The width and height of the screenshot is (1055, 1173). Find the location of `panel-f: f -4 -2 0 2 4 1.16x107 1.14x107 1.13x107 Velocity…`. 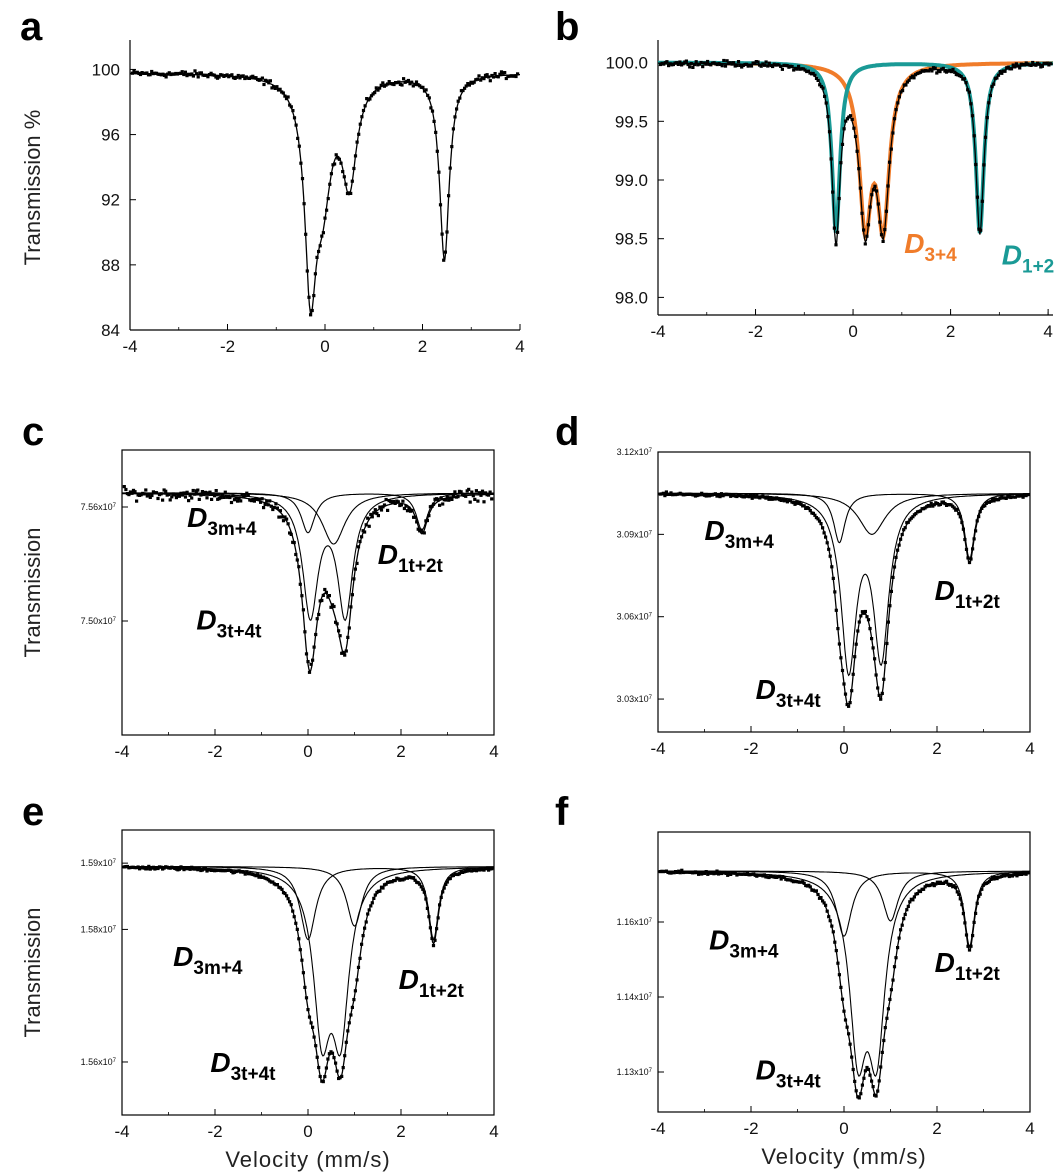

panel-f: f -4 -2 0 2 4 1.16x107 1.14x107 1.13x107 Velocity… is located at coordinates (795, 979).